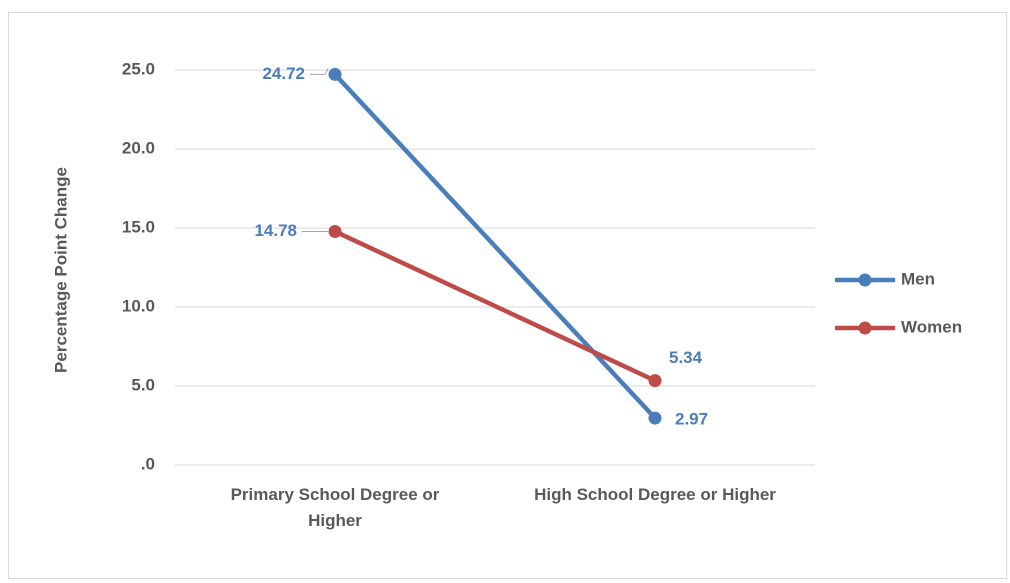 The height and width of the screenshot is (583, 1010). Describe the element at coordinates (60, 270) in the screenshot. I see `y-axis-title: Percentage Point Change` at that location.